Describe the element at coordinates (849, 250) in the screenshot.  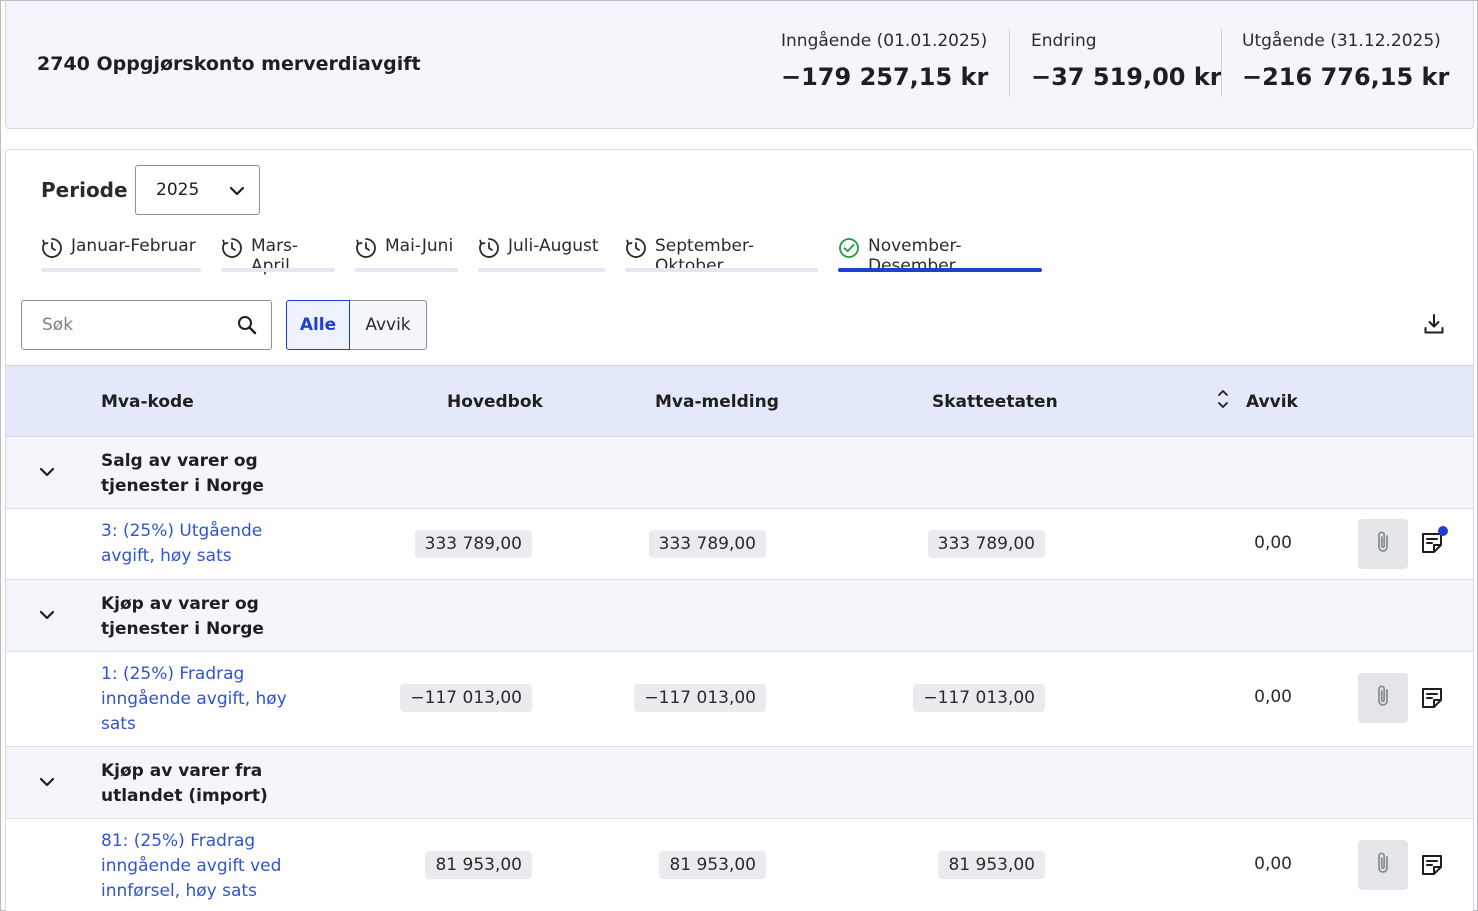
I see `check-circle-icon` at that location.